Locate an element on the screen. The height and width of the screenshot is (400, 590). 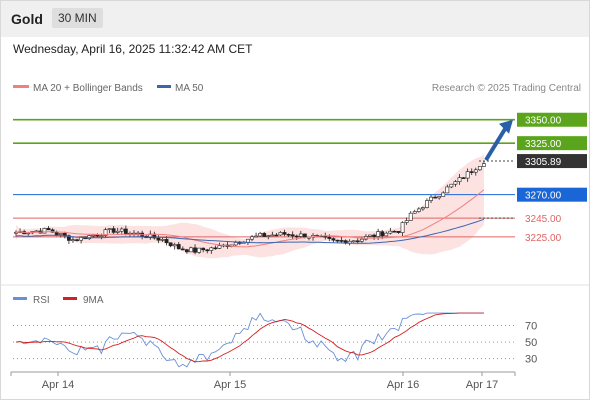
rsi-ma-legend-swatch is located at coordinates (70, 298).